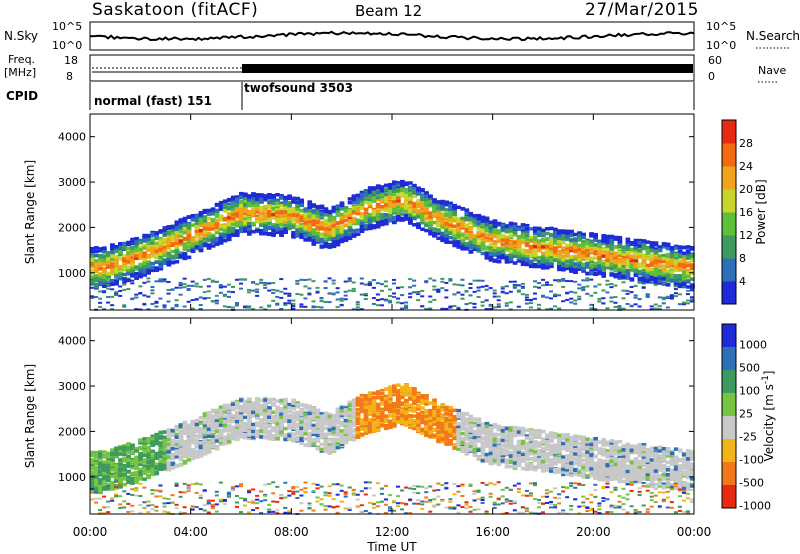  I want to click on noise-right-label: N.Search, so click(773, 36).